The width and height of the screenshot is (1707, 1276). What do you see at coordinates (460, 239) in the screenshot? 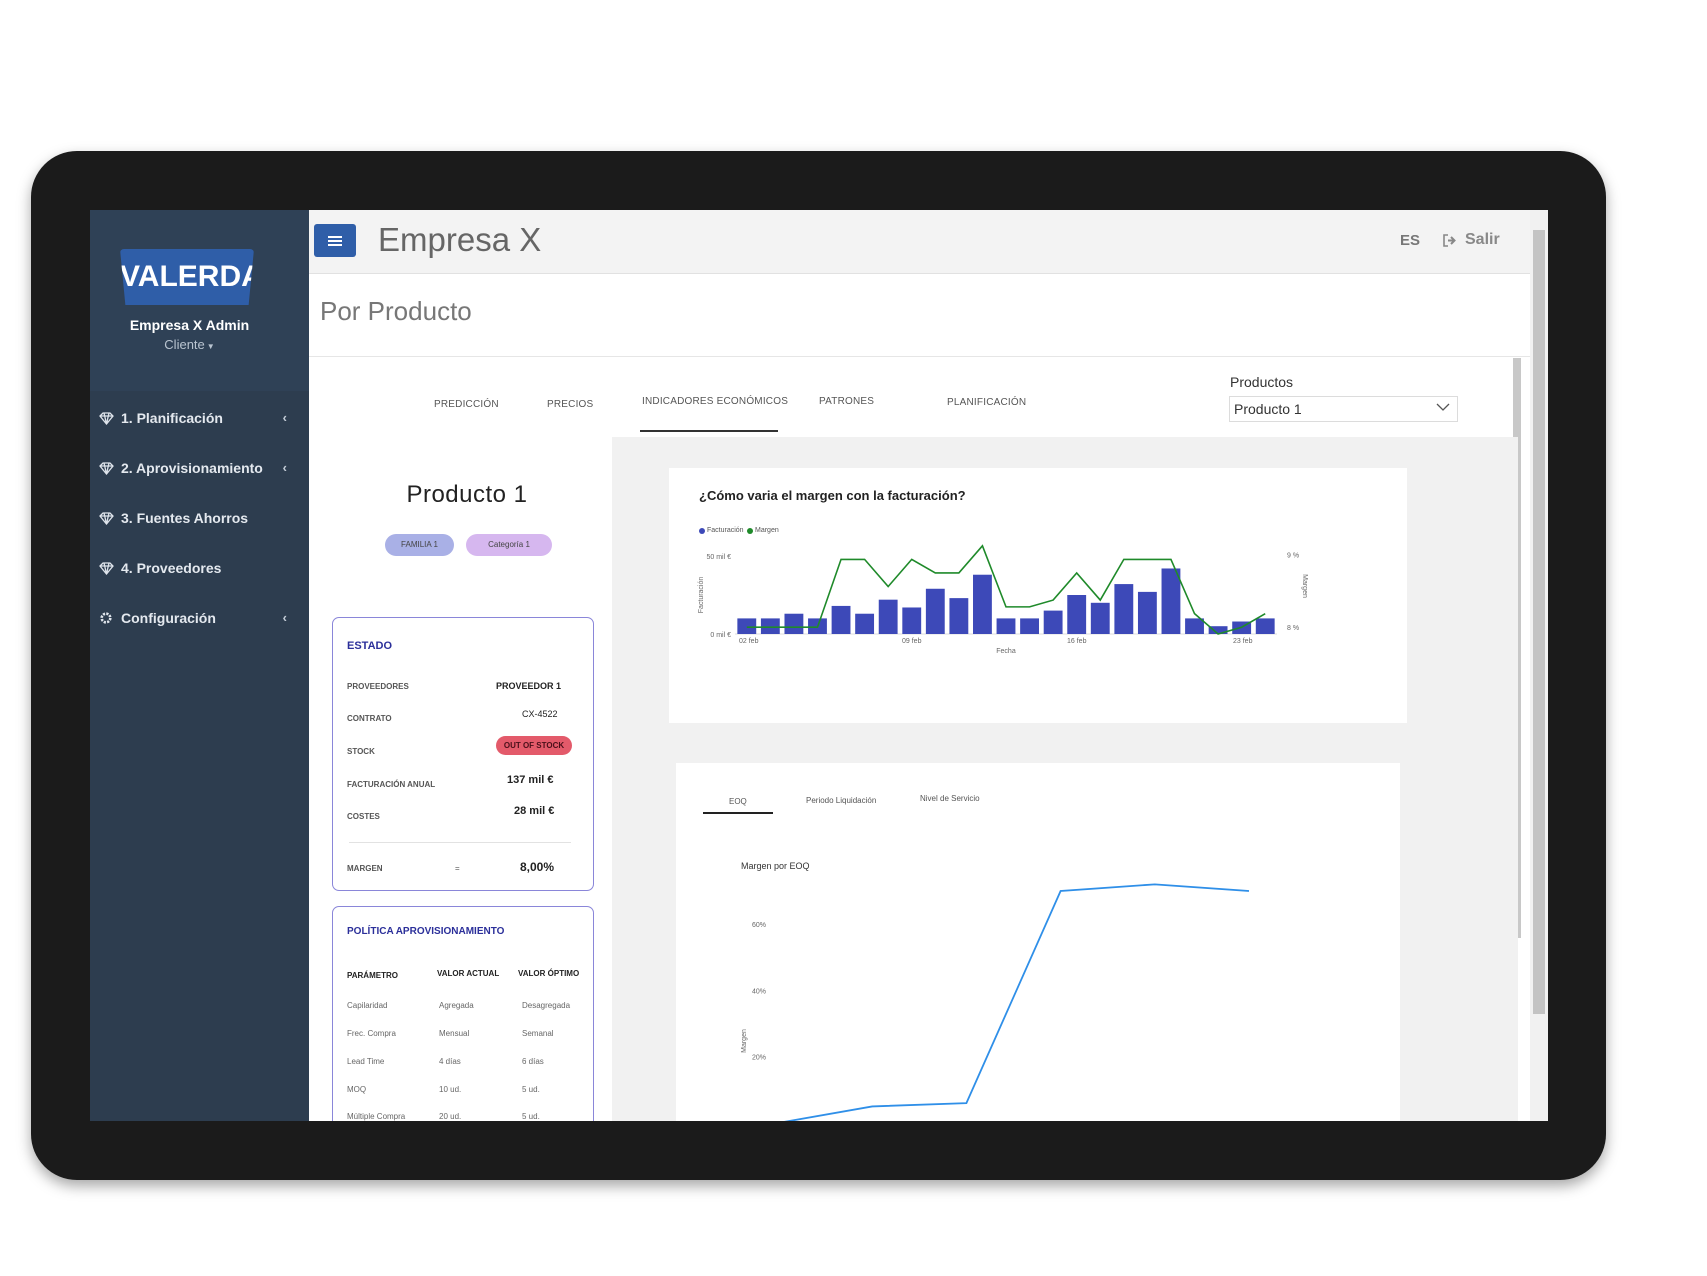
I see `app-title: Empresa X` at bounding box center [460, 239].